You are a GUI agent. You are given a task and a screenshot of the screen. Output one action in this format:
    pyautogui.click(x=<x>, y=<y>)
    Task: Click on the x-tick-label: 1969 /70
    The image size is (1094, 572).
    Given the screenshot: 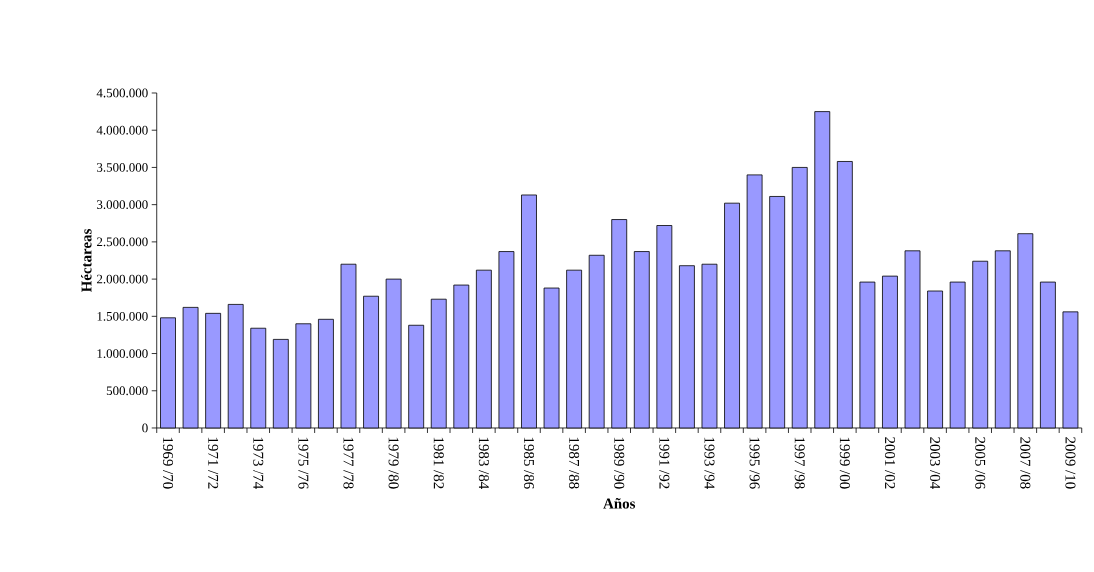 What is the action you would take?
    pyautogui.click(x=168, y=463)
    